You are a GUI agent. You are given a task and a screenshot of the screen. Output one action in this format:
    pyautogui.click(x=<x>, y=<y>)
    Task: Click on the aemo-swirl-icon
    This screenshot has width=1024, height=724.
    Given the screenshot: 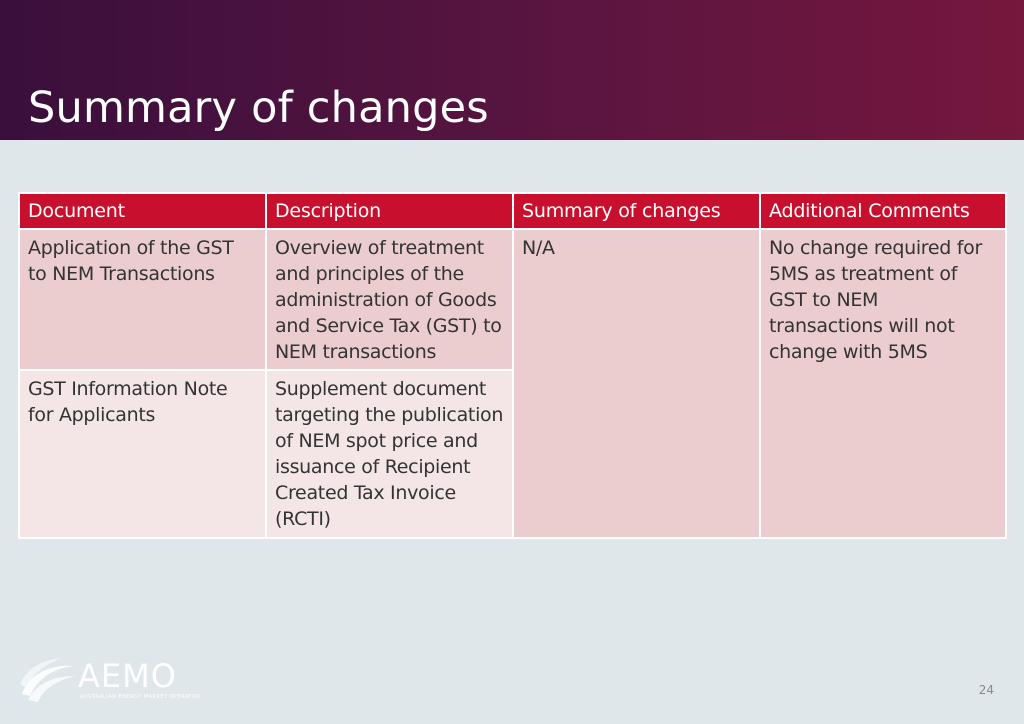 What is the action you would take?
    pyautogui.click(x=48, y=680)
    